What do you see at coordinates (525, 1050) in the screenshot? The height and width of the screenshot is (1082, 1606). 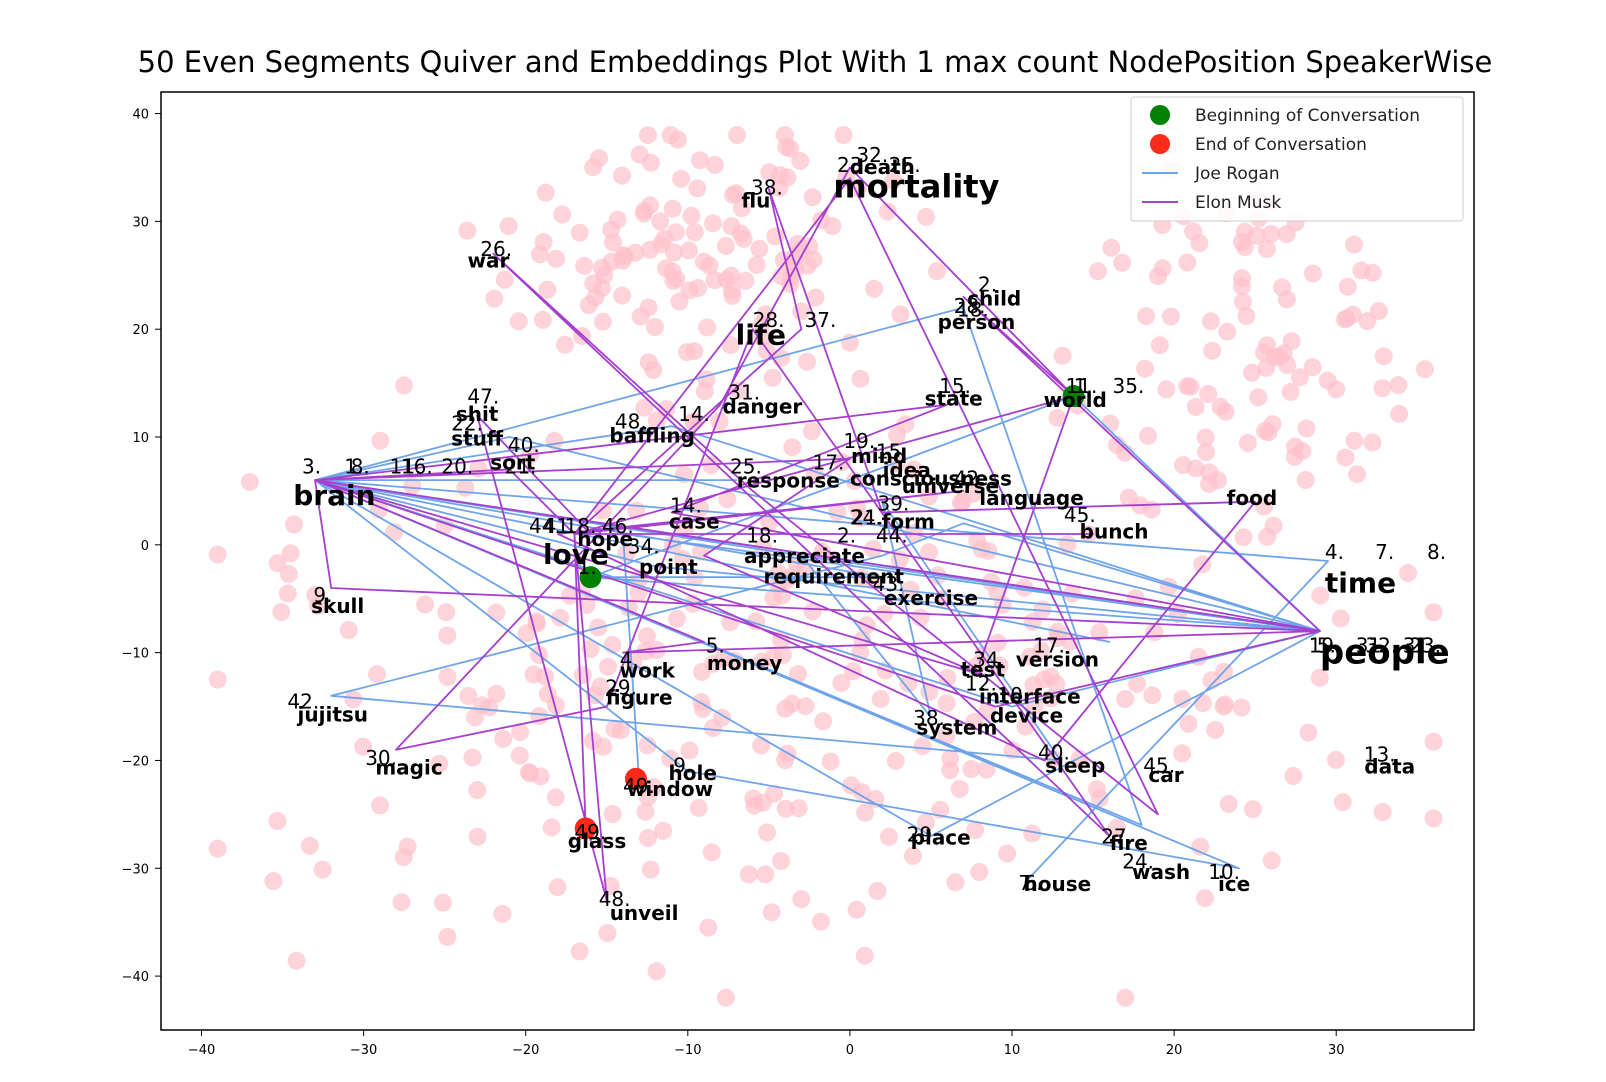 I see `x-tick-label: −20` at bounding box center [525, 1050].